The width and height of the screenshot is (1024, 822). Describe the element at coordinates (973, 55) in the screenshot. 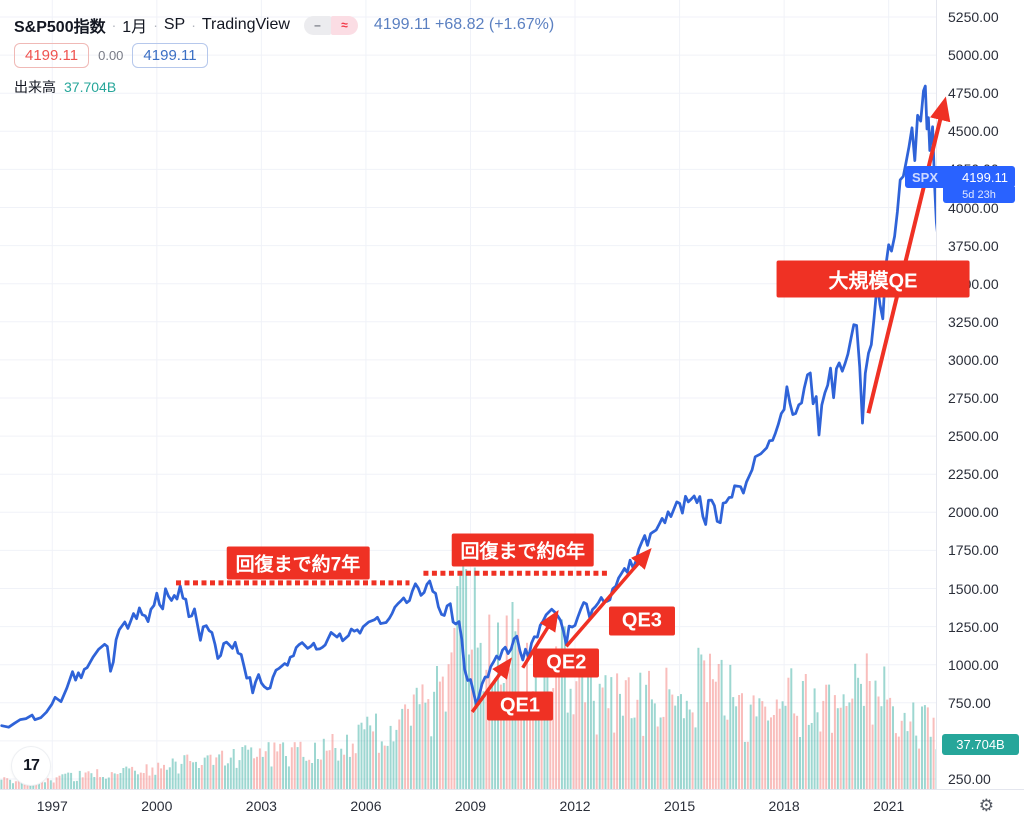

I see `price-tick-label: 5000.00` at that location.